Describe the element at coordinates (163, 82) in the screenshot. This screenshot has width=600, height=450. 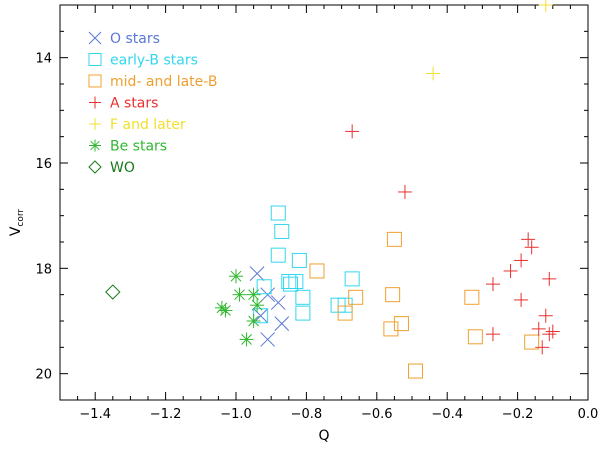
I see `legend-label-mid-and-late-b: mid- and late-B` at that location.